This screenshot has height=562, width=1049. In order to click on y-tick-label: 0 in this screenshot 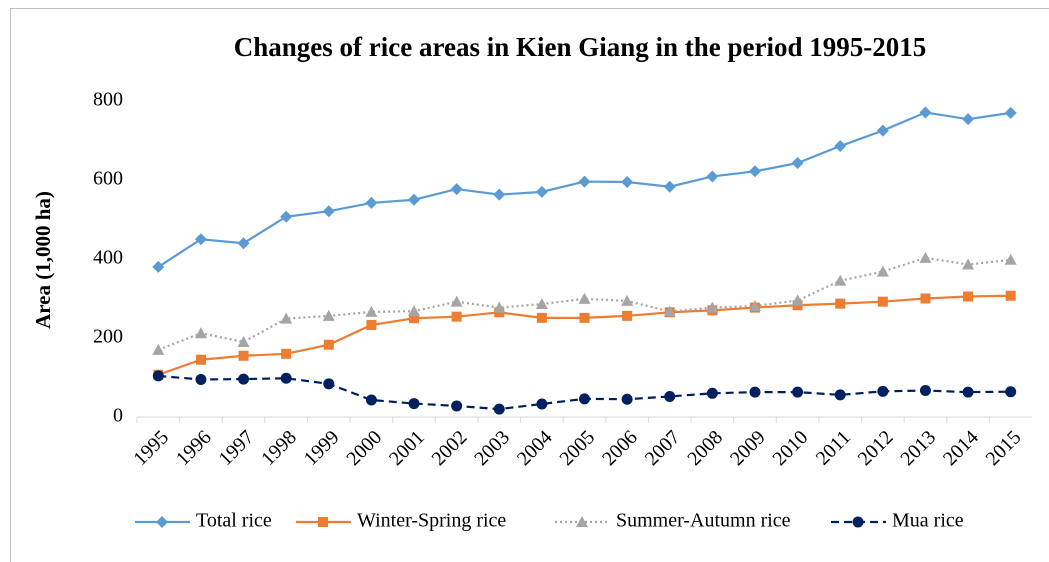, I will do `click(118, 416)`.